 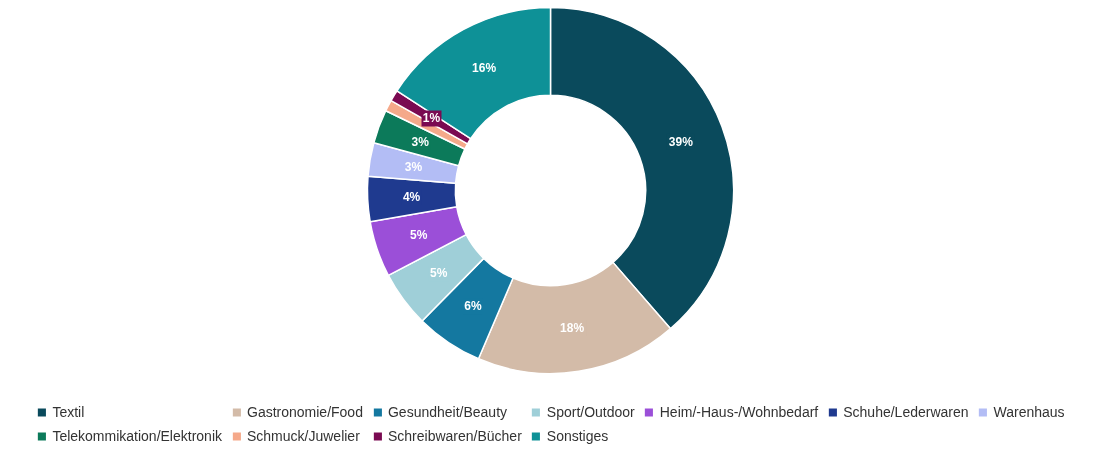 What do you see at coordinates (572, 327) in the screenshot?
I see `data-label: 18%` at bounding box center [572, 327].